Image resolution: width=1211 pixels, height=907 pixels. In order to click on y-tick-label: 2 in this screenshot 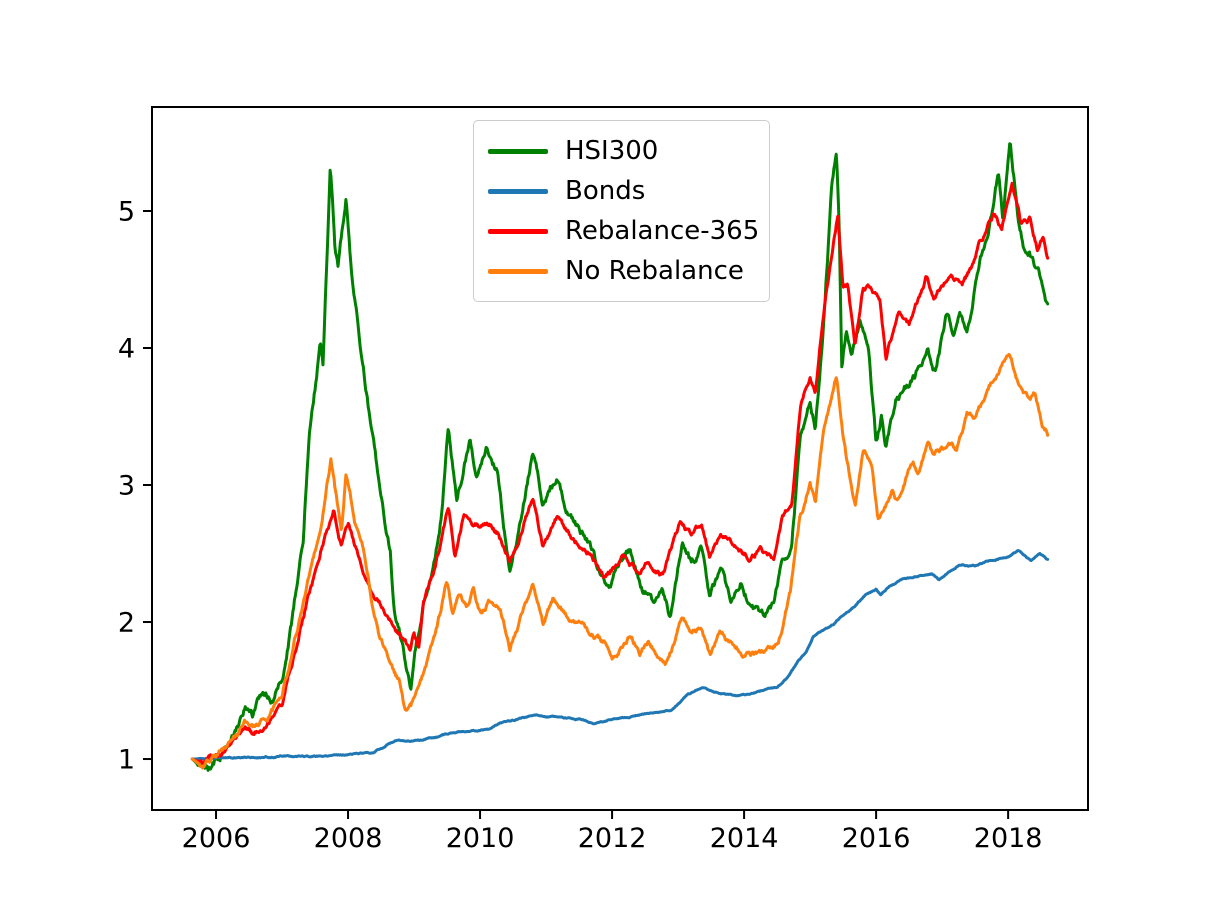, I will do `click(126, 623)`.